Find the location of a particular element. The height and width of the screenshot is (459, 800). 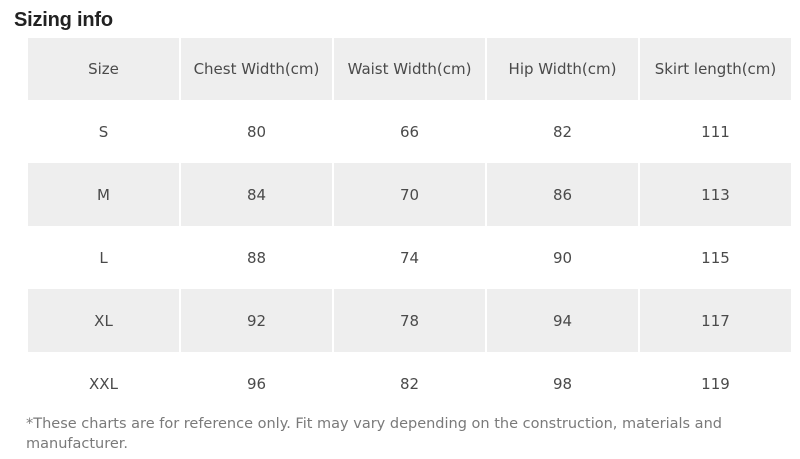

cell-waist-width: 66 is located at coordinates (409, 131).